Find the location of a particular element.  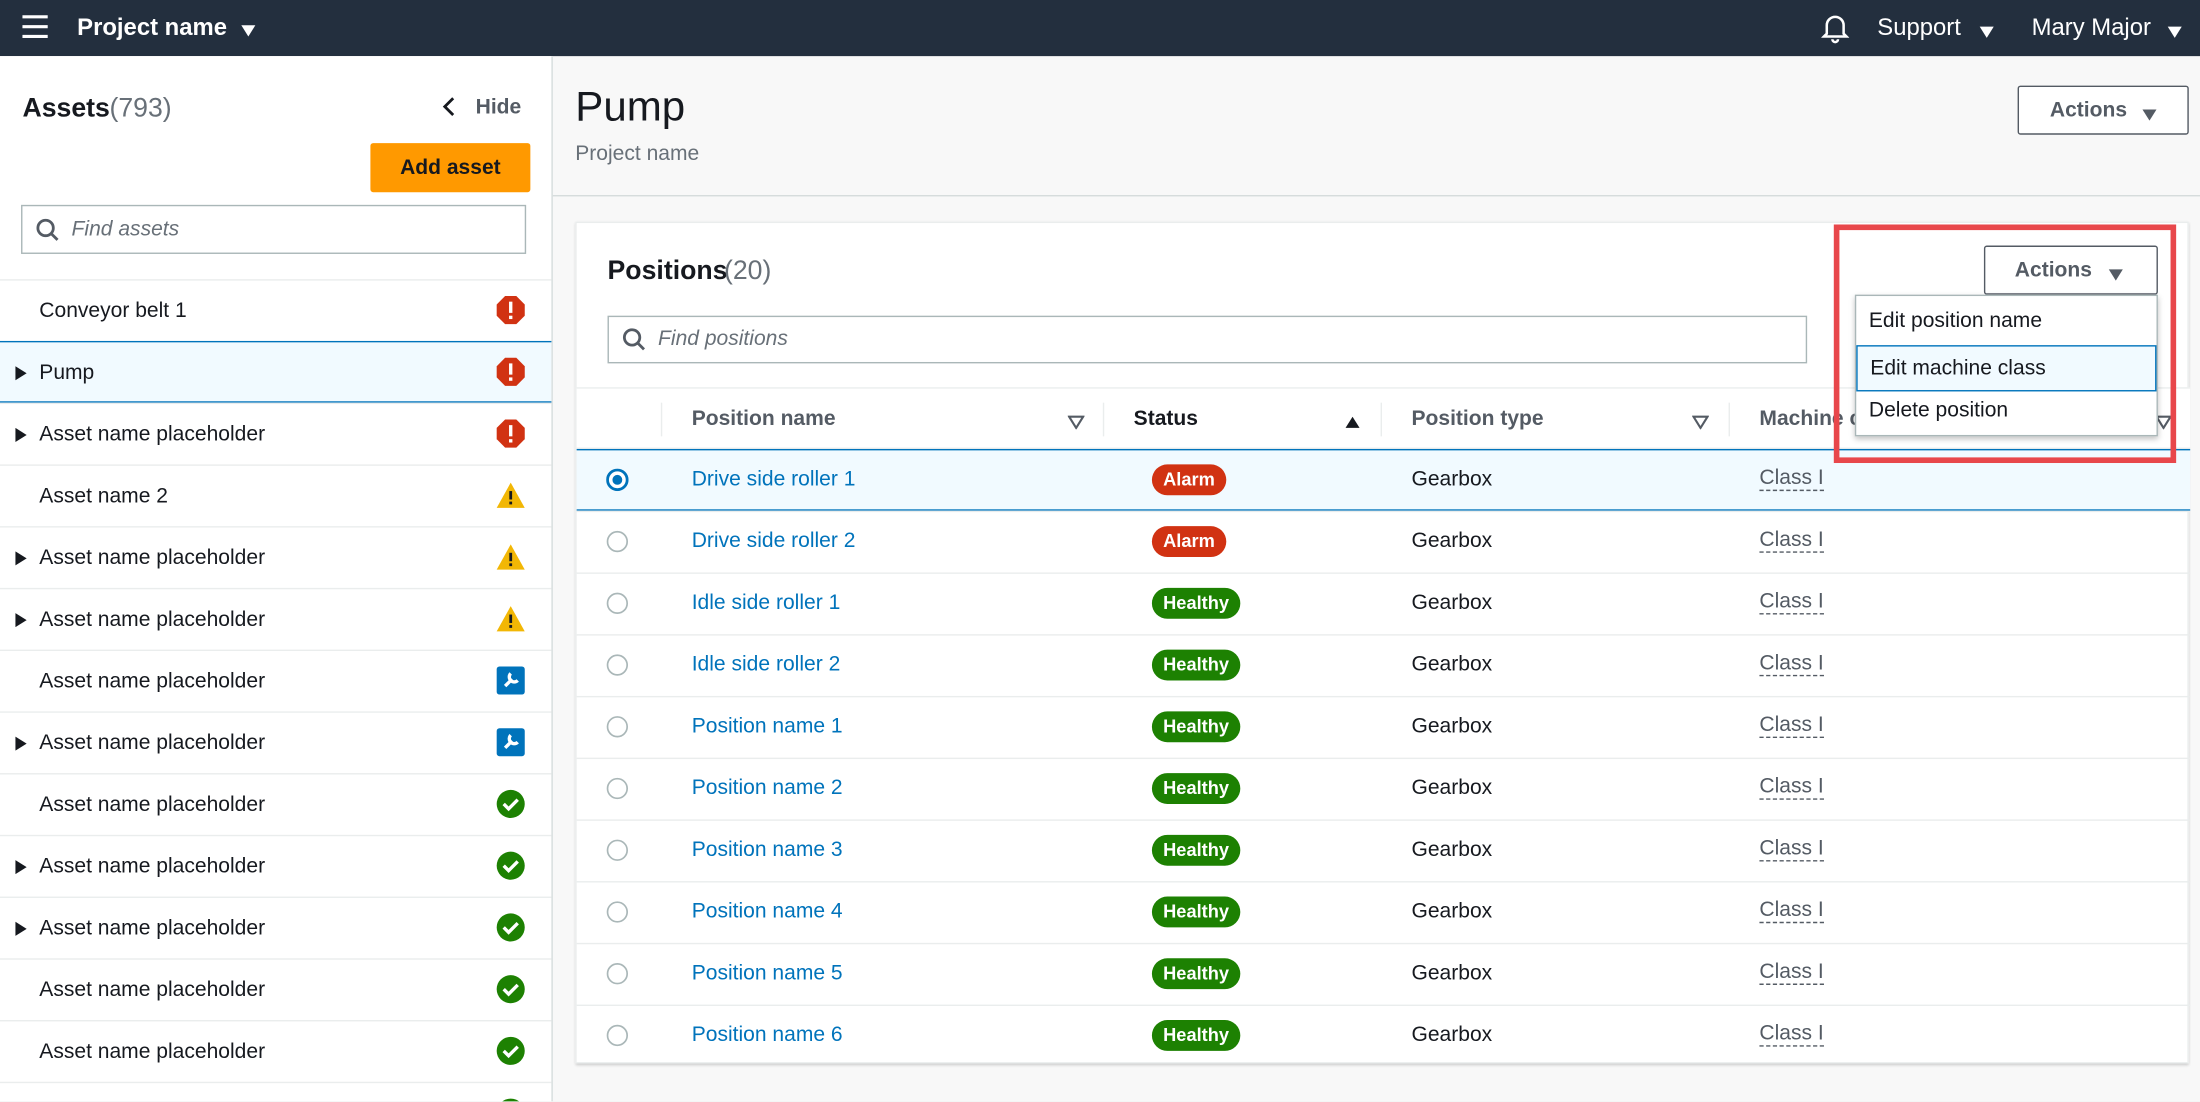

position-link: Position name 3 is located at coordinates (767, 850).